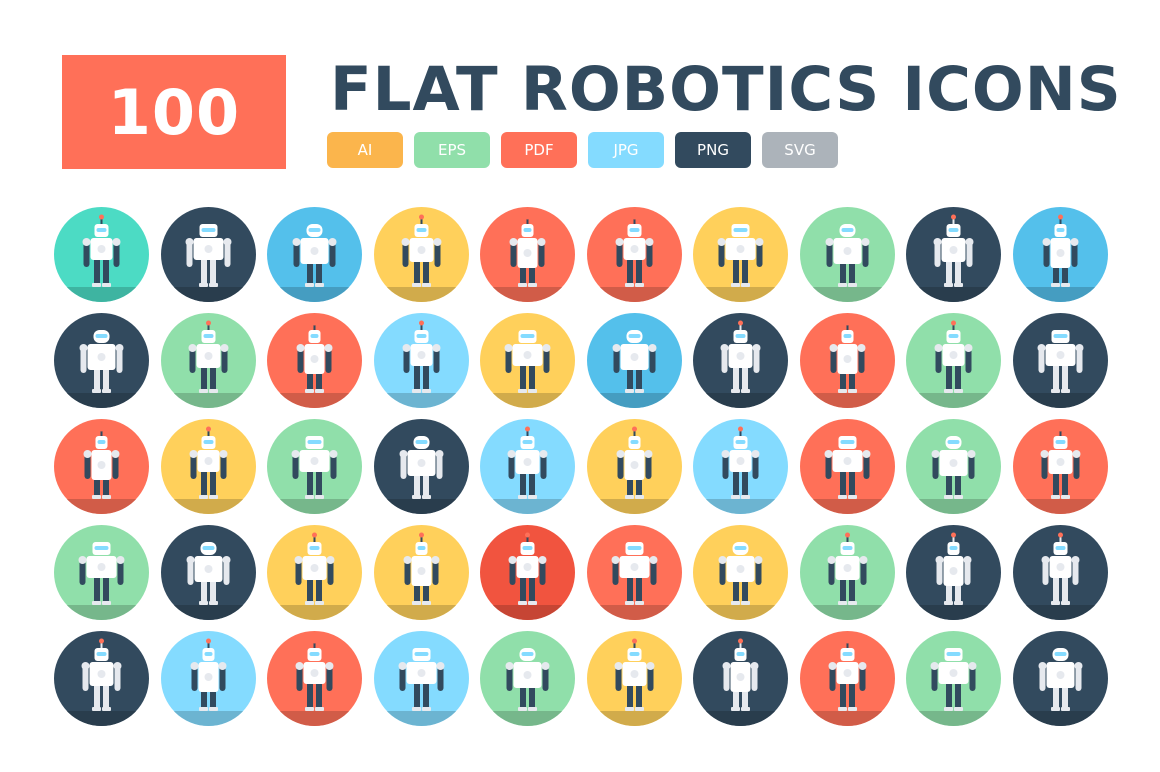 The height and width of the screenshot is (772, 1160). What do you see at coordinates (539, 150) in the screenshot?
I see `format-badge-pdf: PDF` at bounding box center [539, 150].